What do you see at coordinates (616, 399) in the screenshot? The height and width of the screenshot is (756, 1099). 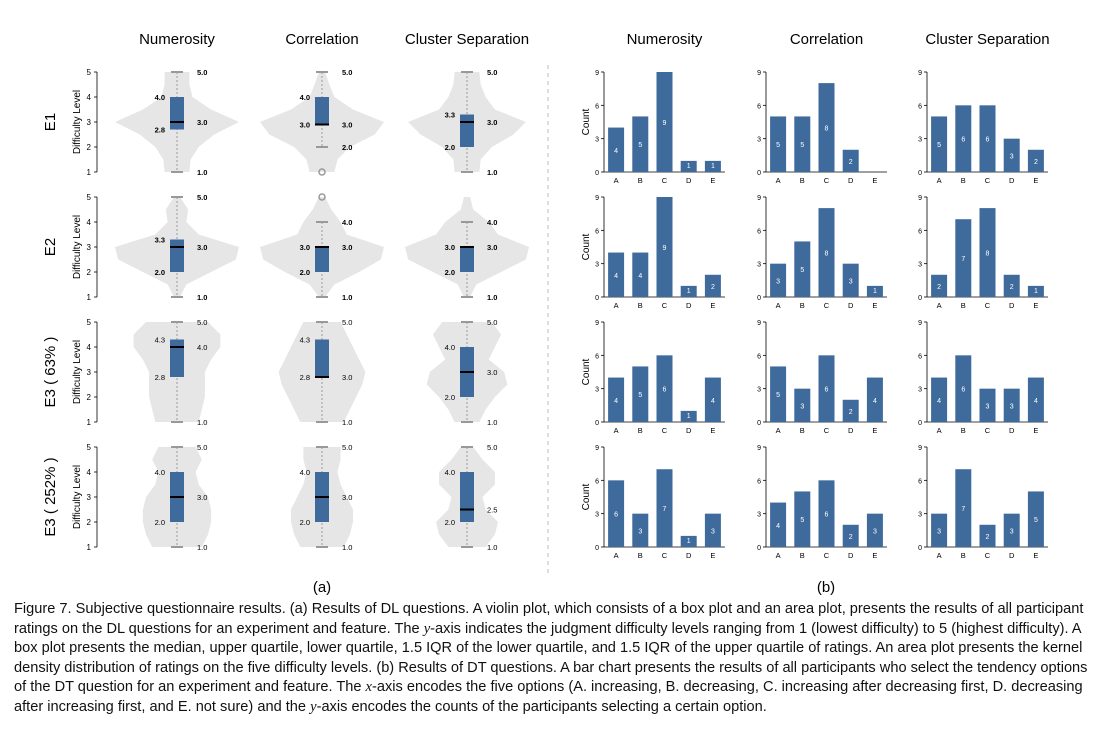 I see `bar-e3-63-numerosity-A` at bounding box center [616, 399].